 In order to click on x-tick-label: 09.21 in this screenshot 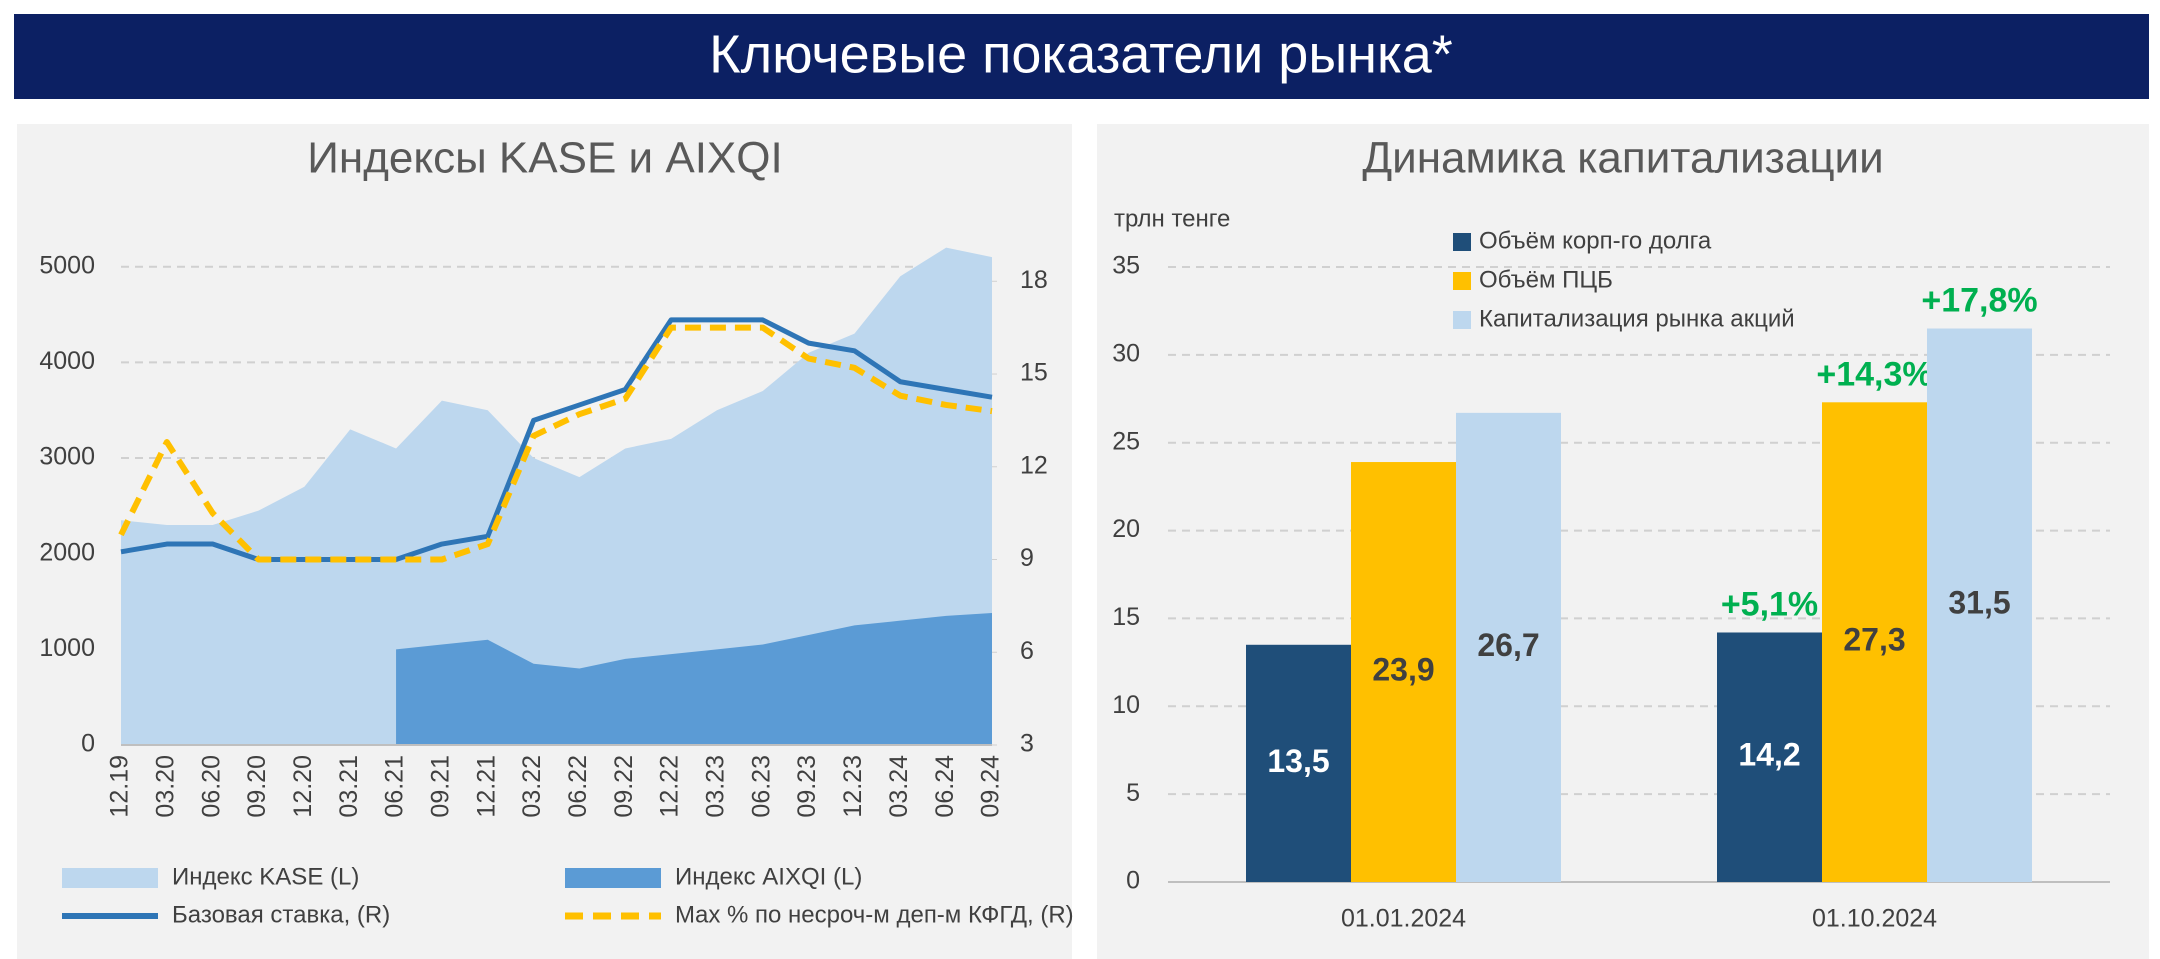, I will do `click(441, 786)`.